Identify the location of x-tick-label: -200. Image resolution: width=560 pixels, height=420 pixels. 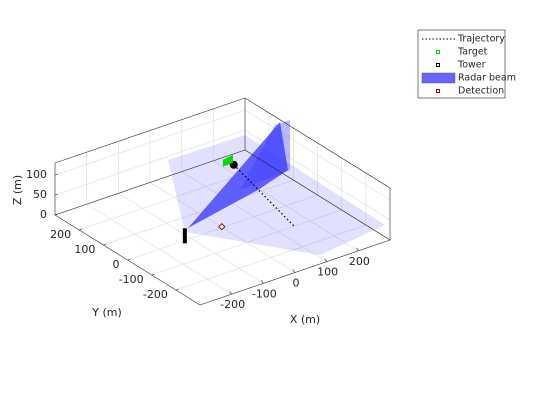
(232, 304).